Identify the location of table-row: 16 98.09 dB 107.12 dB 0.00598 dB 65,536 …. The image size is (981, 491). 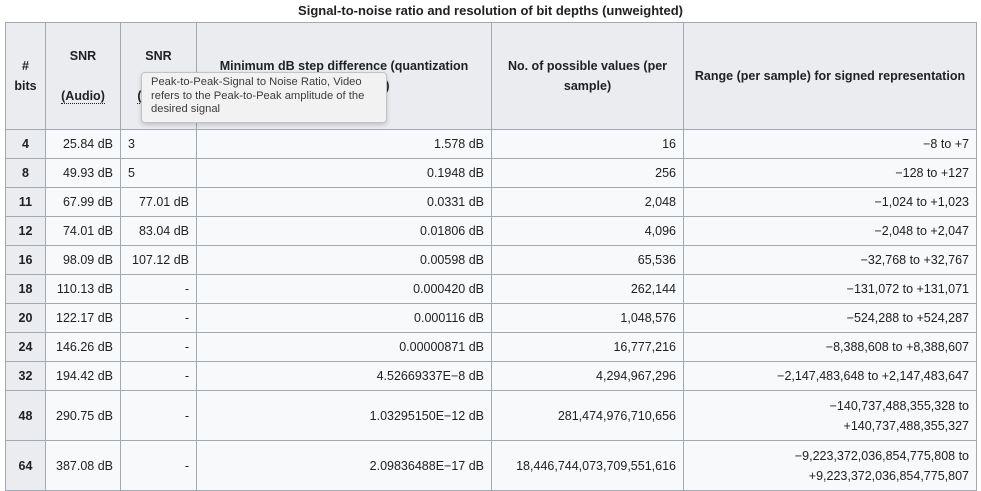
(491, 260).